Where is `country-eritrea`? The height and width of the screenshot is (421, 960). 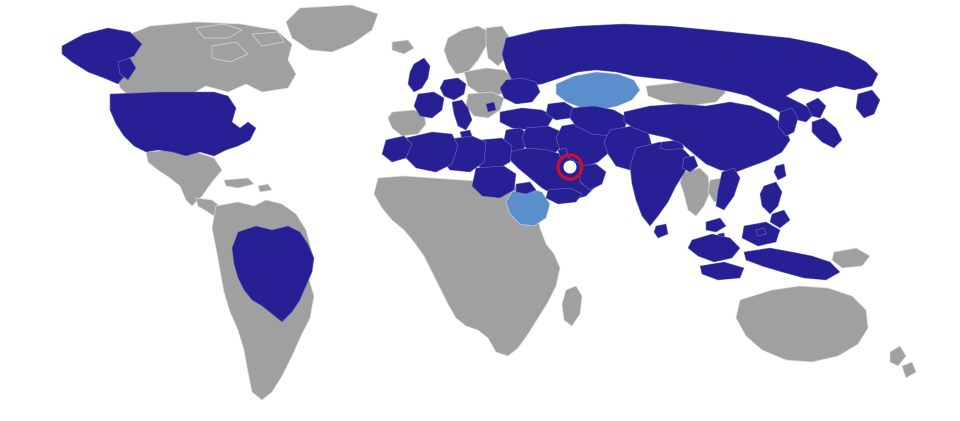
country-eritrea is located at coordinates (526, 188).